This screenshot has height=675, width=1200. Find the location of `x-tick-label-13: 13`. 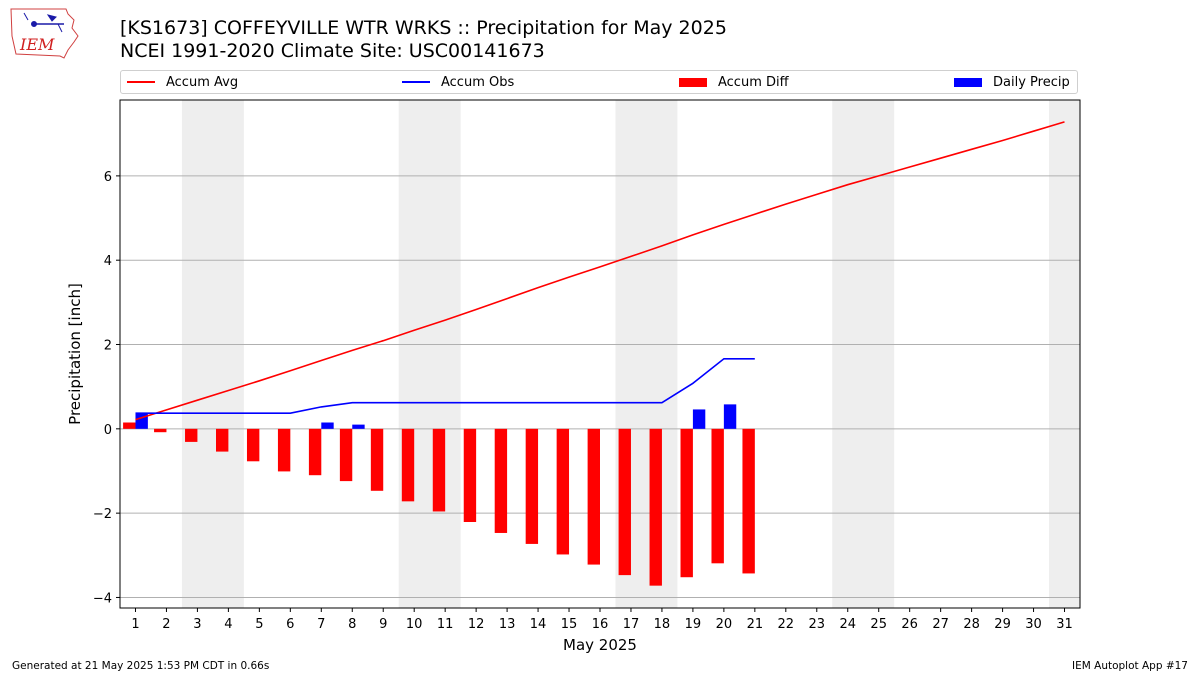

x-tick-label-13: 13 is located at coordinates (507, 624).